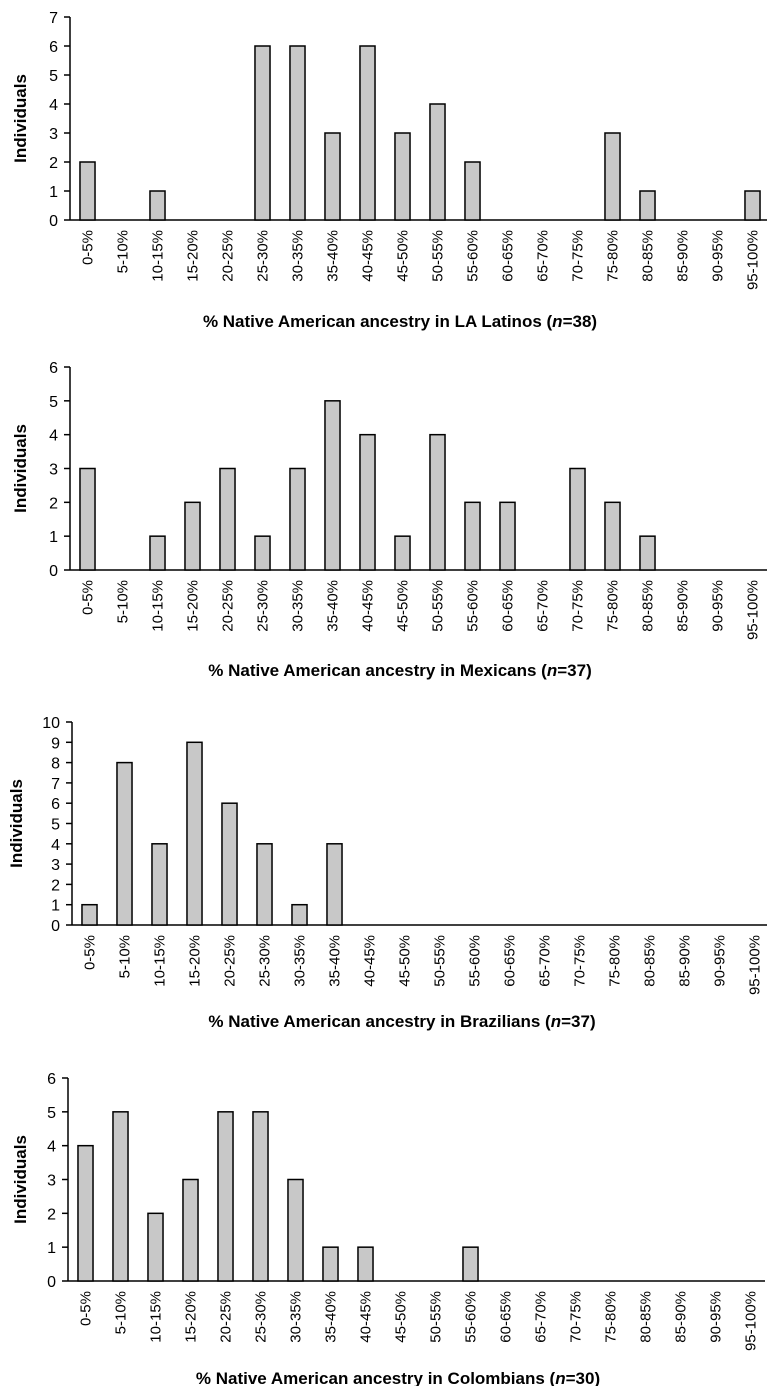 Image resolution: width=767 pixels, height=1386 pixels. What do you see at coordinates (195, 961) in the screenshot?
I see `x-tick-label: 15-20%` at bounding box center [195, 961].